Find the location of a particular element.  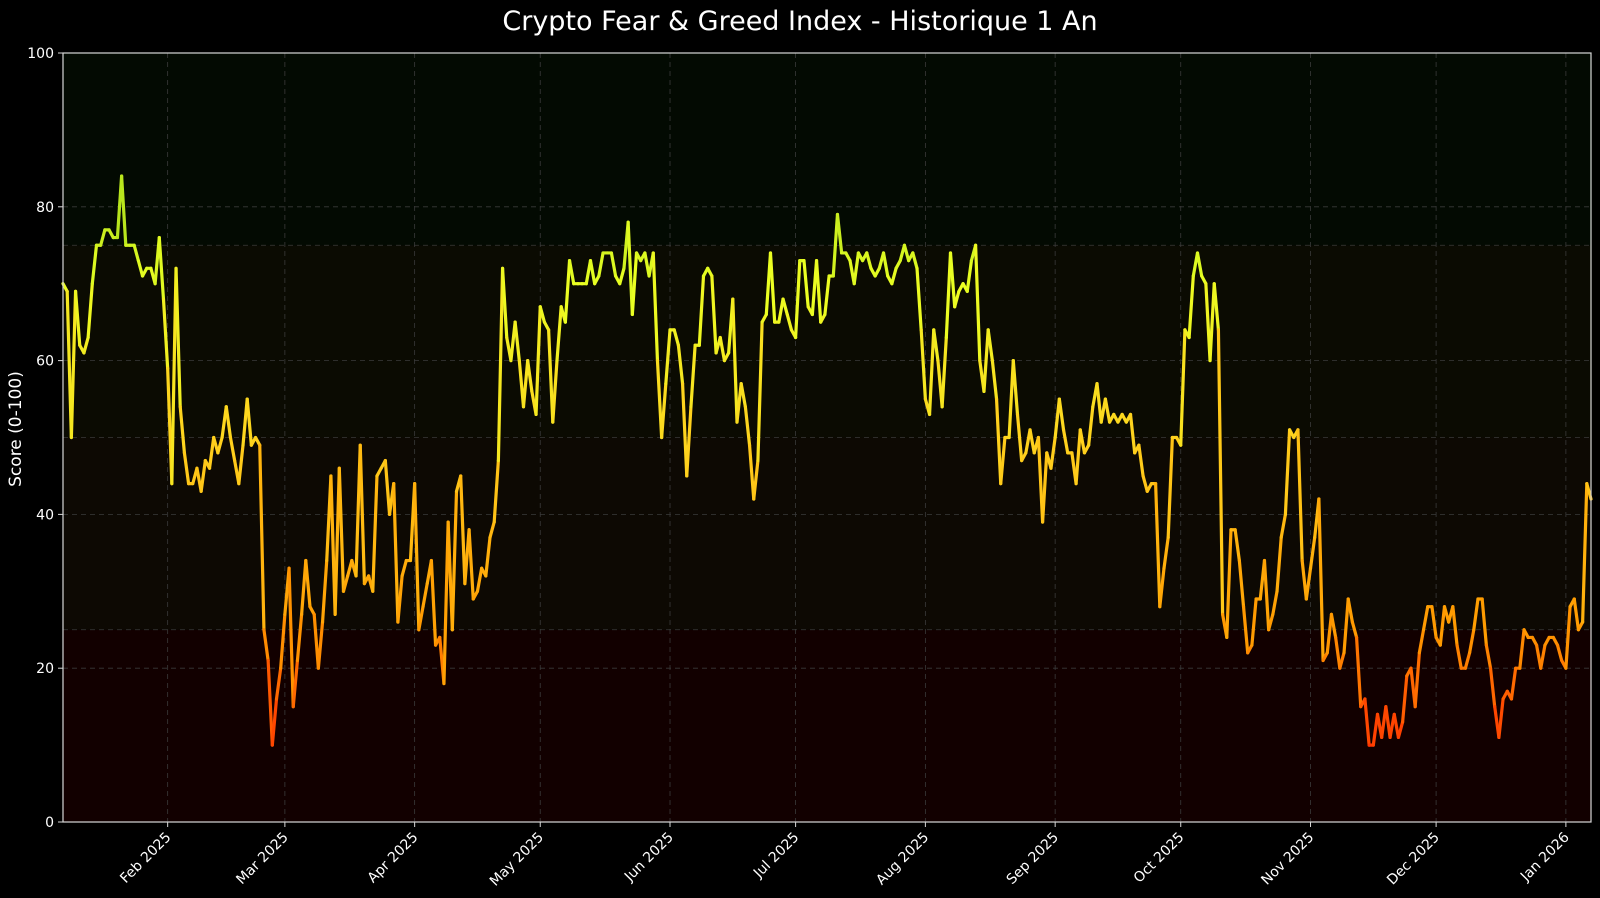

y-tick-label: 20 is located at coordinates (45, 669).